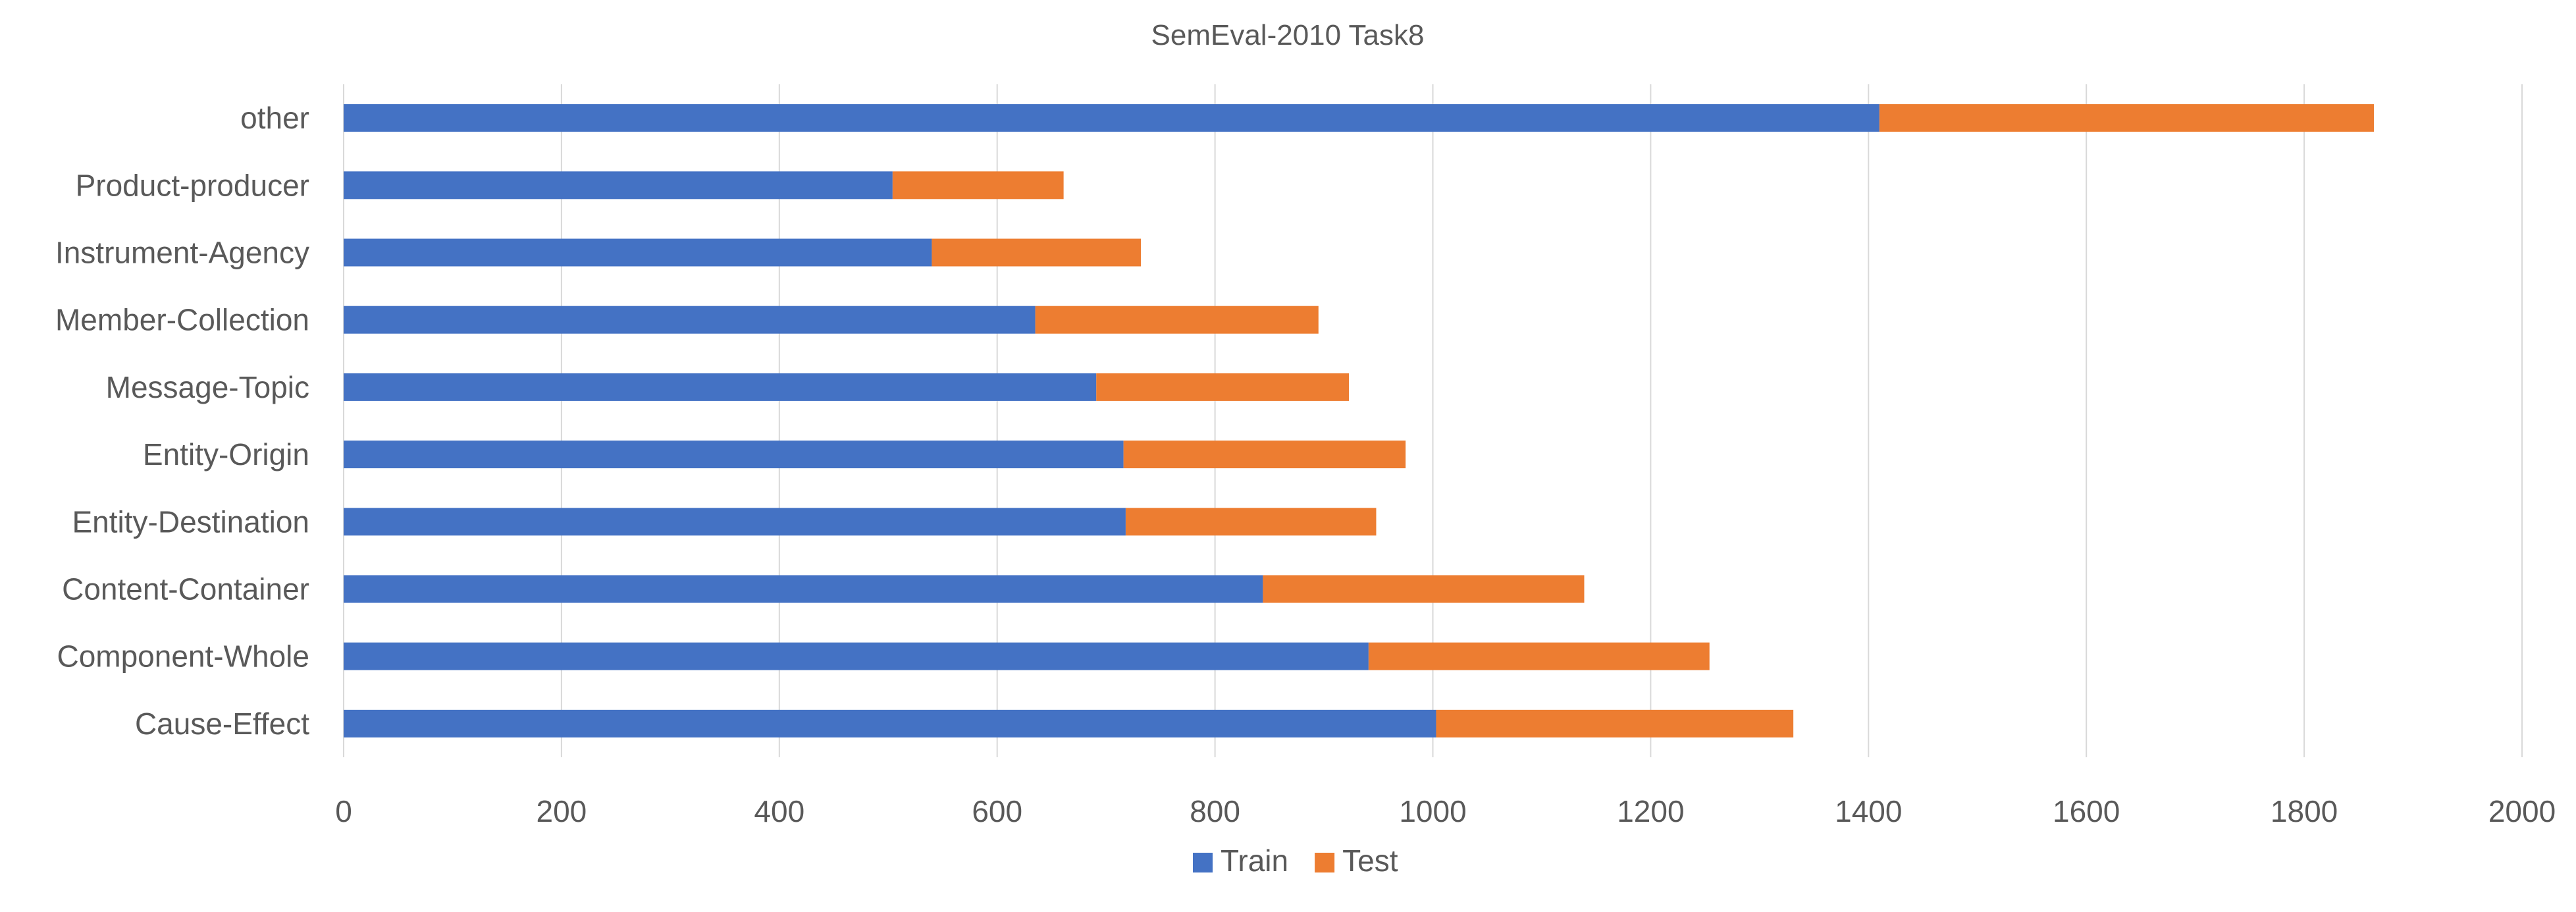  Describe the element at coordinates (2304, 811) in the screenshot. I see `x-tick-label: 1800` at that location.